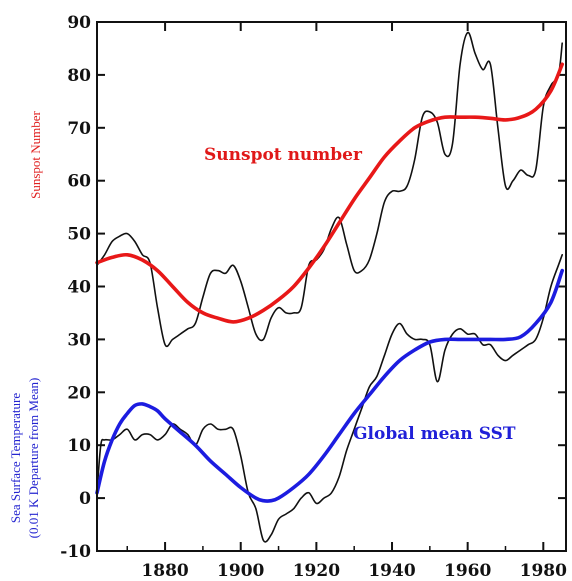 The width and height of the screenshot is (572, 581). Describe the element at coordinates (79, 129) in the screenshot. I see `y-tick-label: 70` at that location.